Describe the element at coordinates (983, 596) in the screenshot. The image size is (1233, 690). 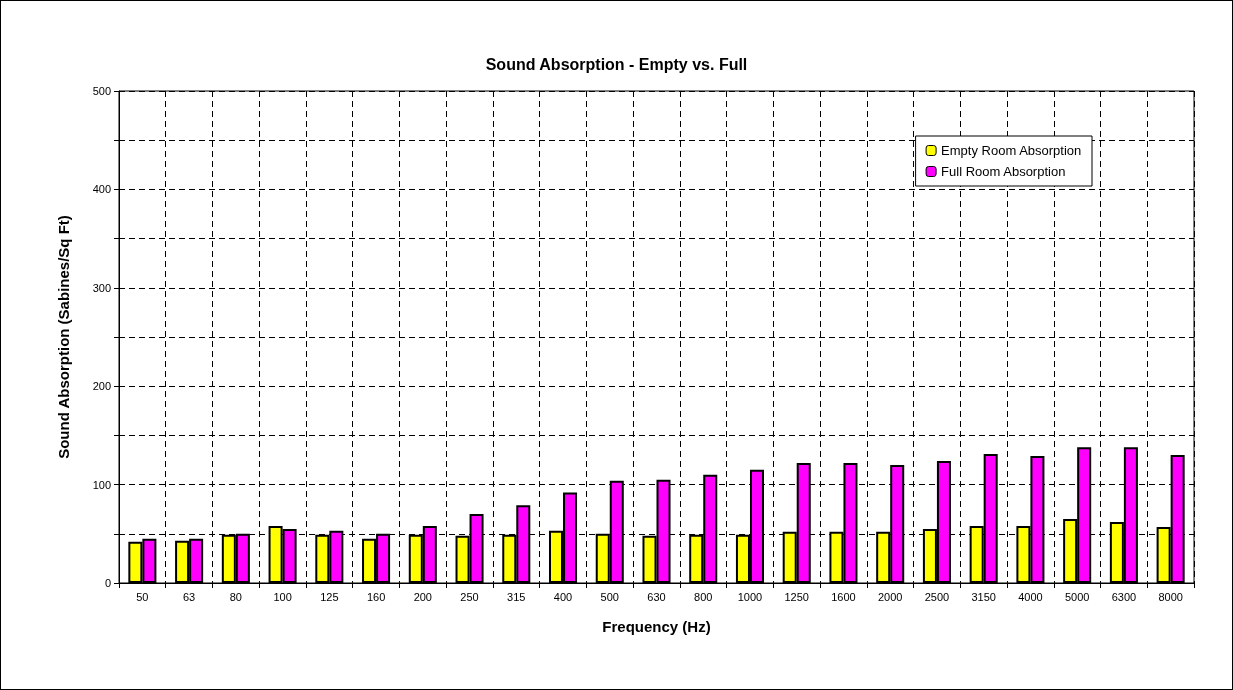
I see `x-tick-label: 3150` at that location.